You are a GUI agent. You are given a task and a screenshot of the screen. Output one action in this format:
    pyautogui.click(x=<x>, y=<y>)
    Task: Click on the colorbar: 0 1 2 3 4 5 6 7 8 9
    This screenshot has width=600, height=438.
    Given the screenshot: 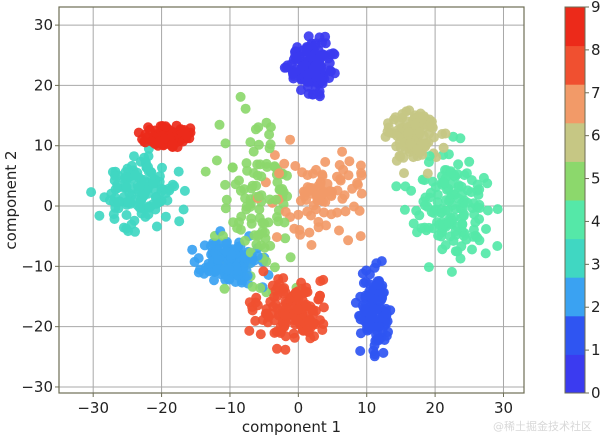 What is the action you would take?
    pyautogui.click(x=582, y=201)
    